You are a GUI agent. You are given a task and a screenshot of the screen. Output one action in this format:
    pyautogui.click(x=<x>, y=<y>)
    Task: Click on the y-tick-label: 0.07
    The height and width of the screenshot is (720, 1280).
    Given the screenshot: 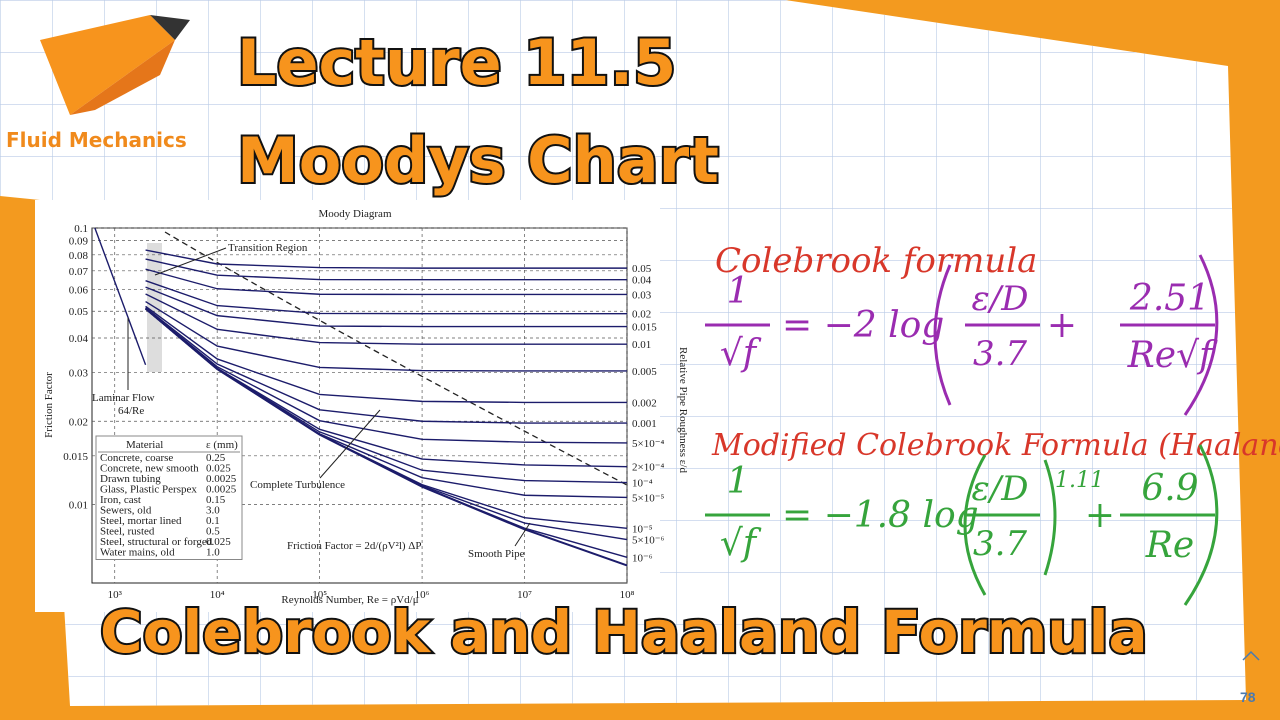 What is the action you would take?
    pyautogui.click(x=79, y=272)
    